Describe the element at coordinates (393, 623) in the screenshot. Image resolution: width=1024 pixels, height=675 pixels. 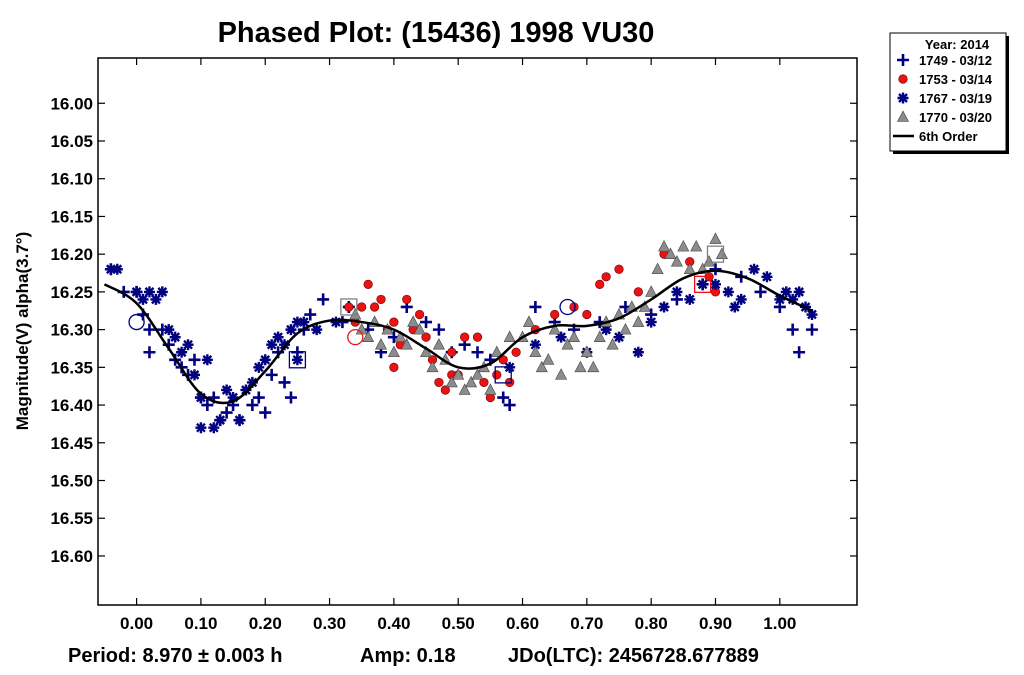
I see `x-tick-label: 0.40` at that location.